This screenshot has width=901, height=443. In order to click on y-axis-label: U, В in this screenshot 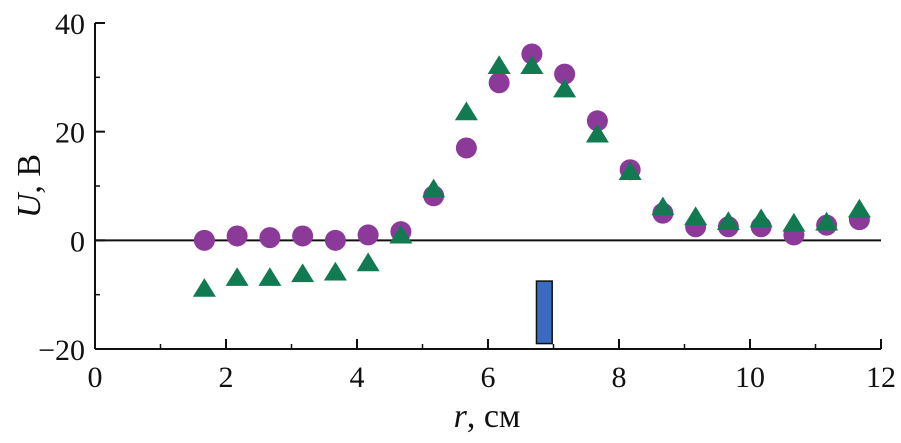, I will do `click(29, 186)`.